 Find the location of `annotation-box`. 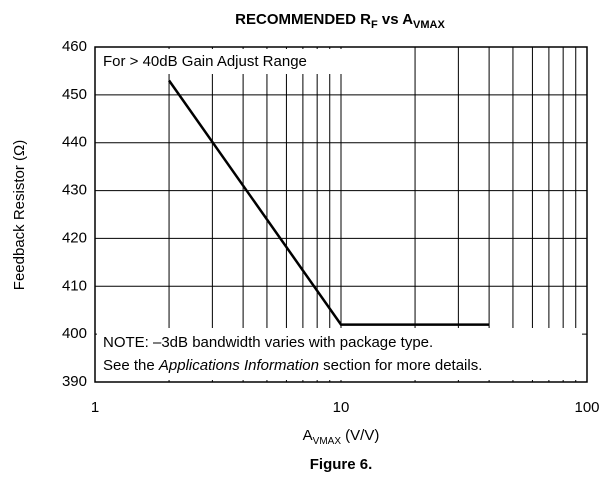

annotation-box is located at coordinates (228, 61).